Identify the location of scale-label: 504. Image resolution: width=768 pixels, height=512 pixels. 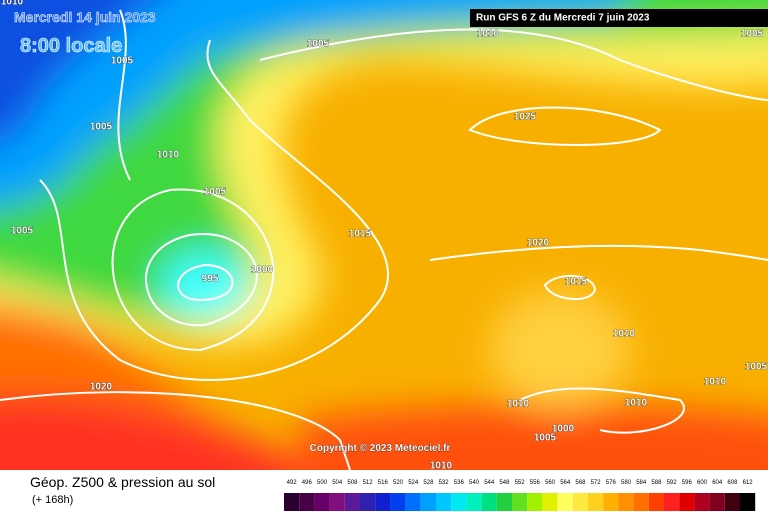
(337, 483).